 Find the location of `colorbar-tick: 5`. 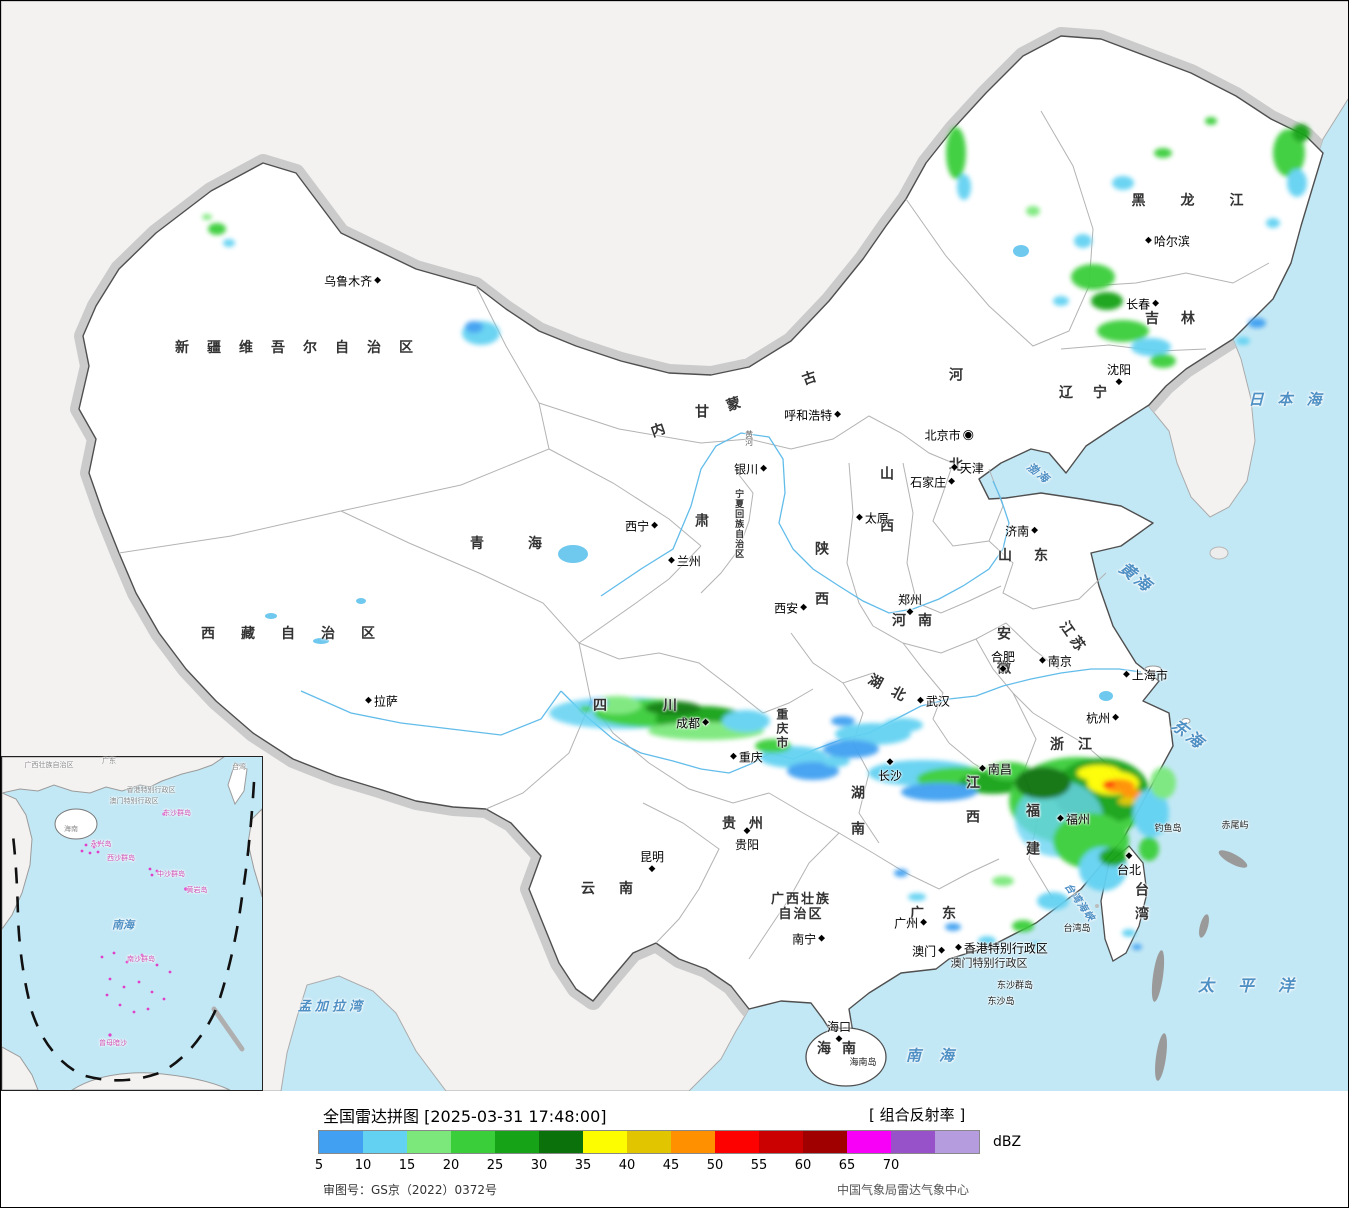

colorbar-tick: 5 is located at coordinates (319, 1165).